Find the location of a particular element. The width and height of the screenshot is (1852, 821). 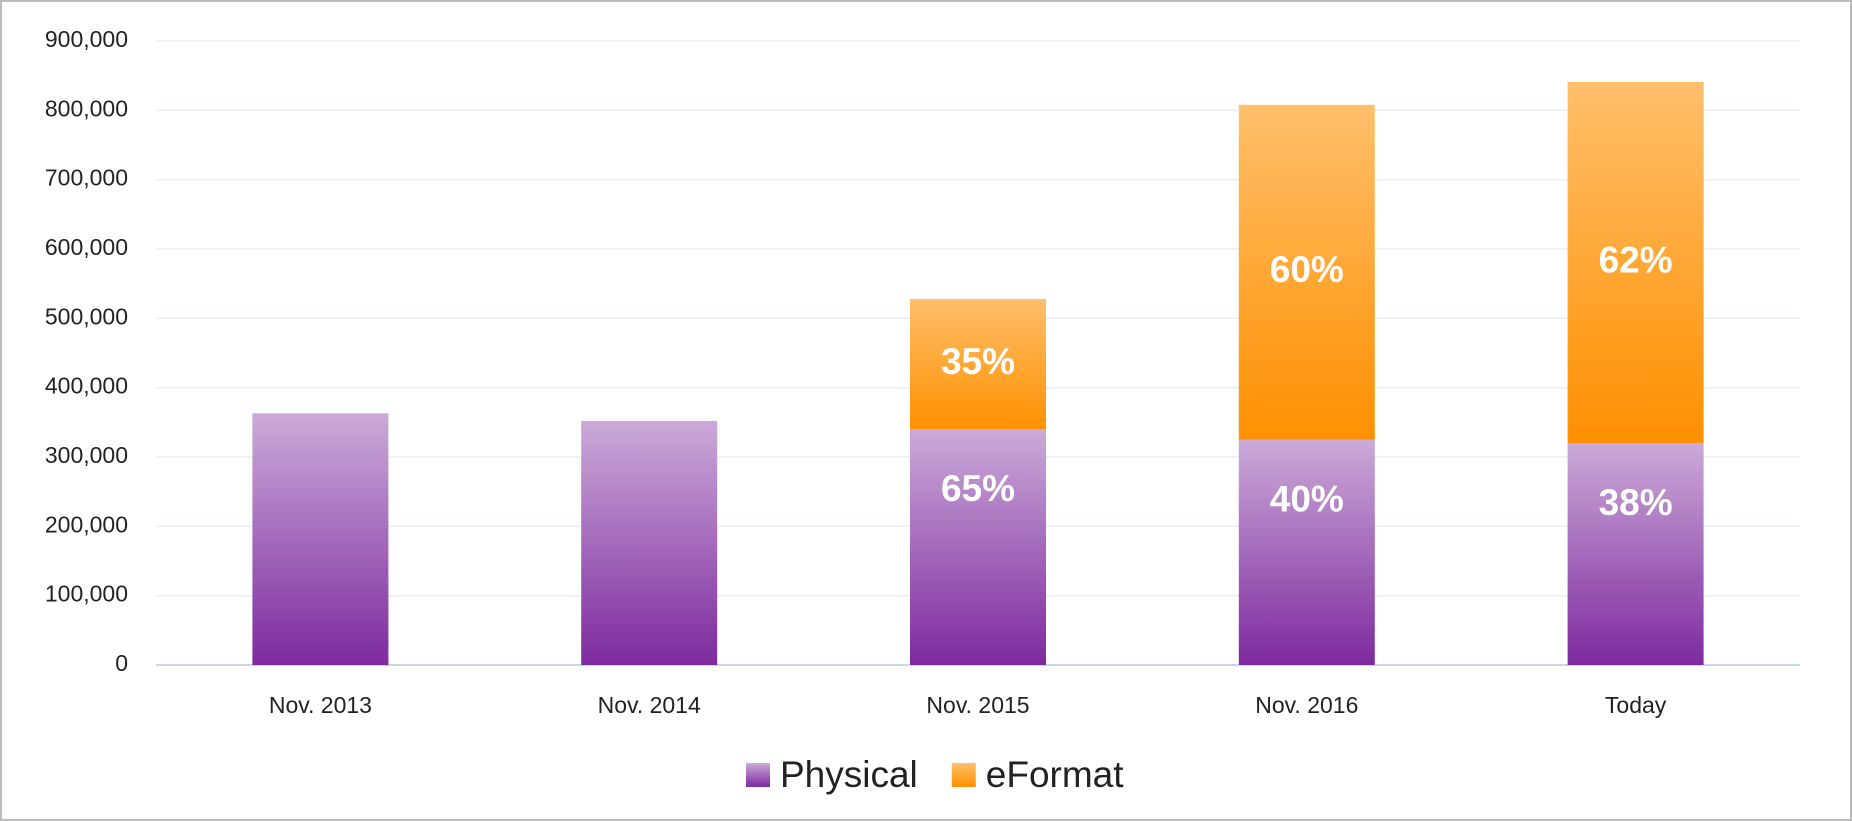

y-tick-label: 900,000 is located at coordinates (86, 39).